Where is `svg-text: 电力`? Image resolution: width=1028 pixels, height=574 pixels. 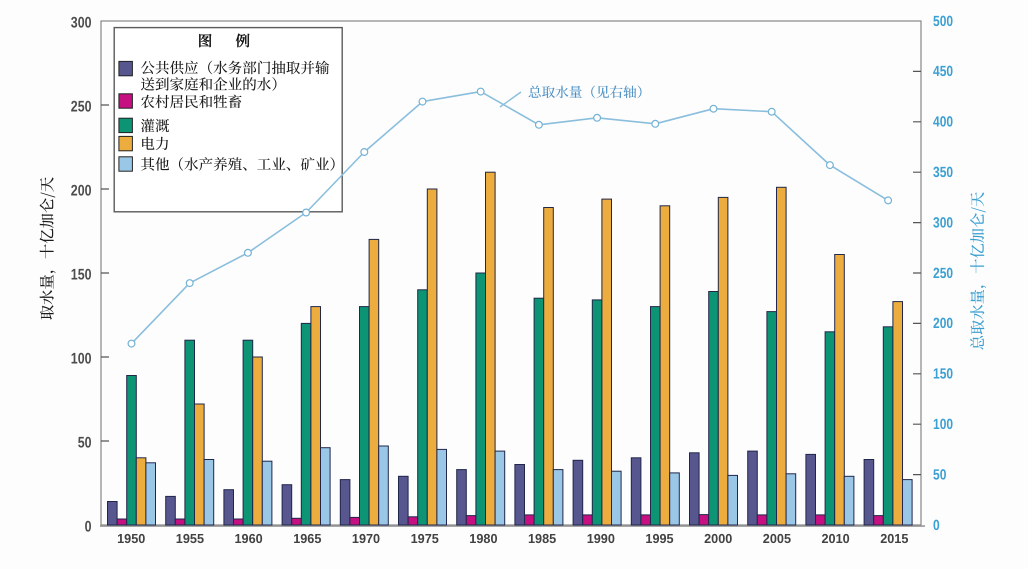
svg-text: 电力 is located at coordinates (154, 143).